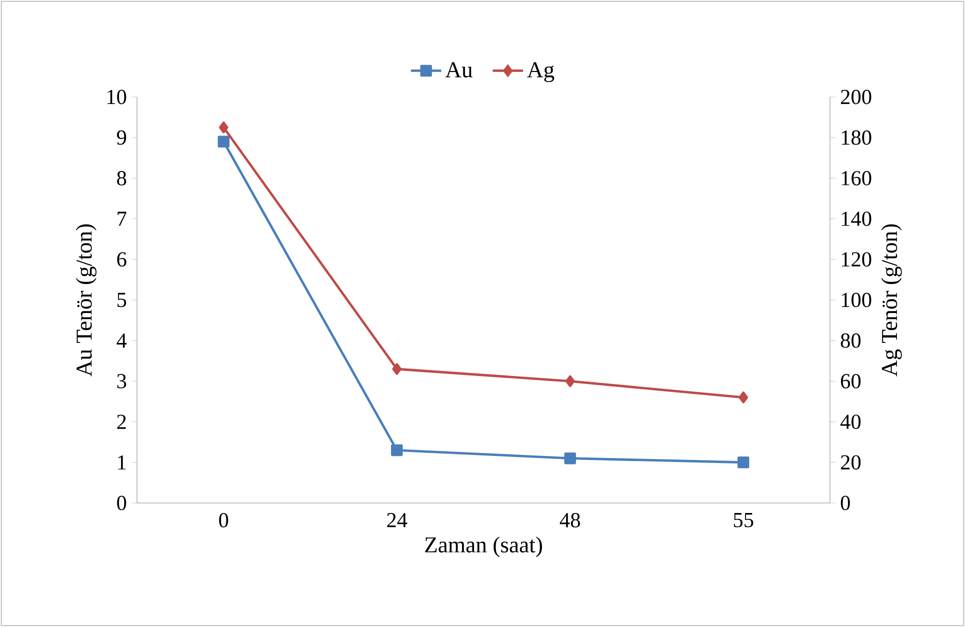 This screenshot has width=965, height=627. What do you see at coordinates (540, 72) in the screenshot?
I see `legend-label: Ag` at bounding box center [540, 72].